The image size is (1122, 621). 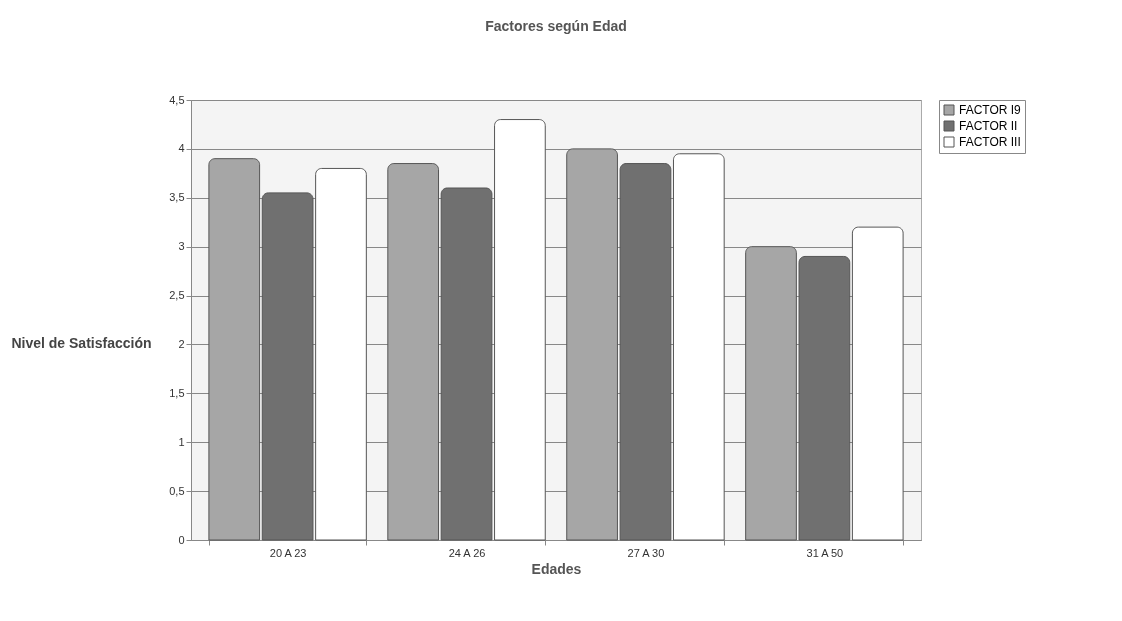 I want to click on x-axis-title: Edades, so click(x=556, y=568).